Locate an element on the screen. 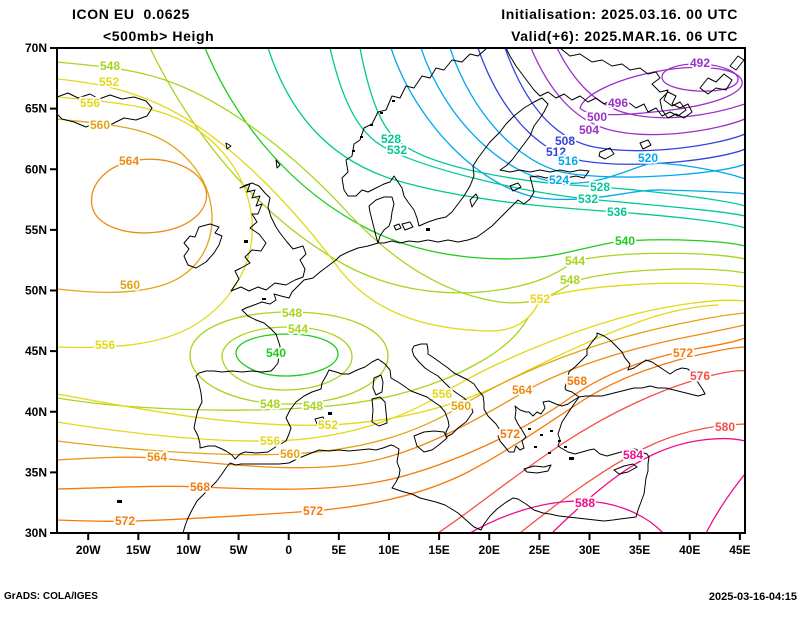 This screenshot has width=800, height=618. init-time: Initialisation: 2025.03.16. 00 UTC is located at coordinates (619, 14).